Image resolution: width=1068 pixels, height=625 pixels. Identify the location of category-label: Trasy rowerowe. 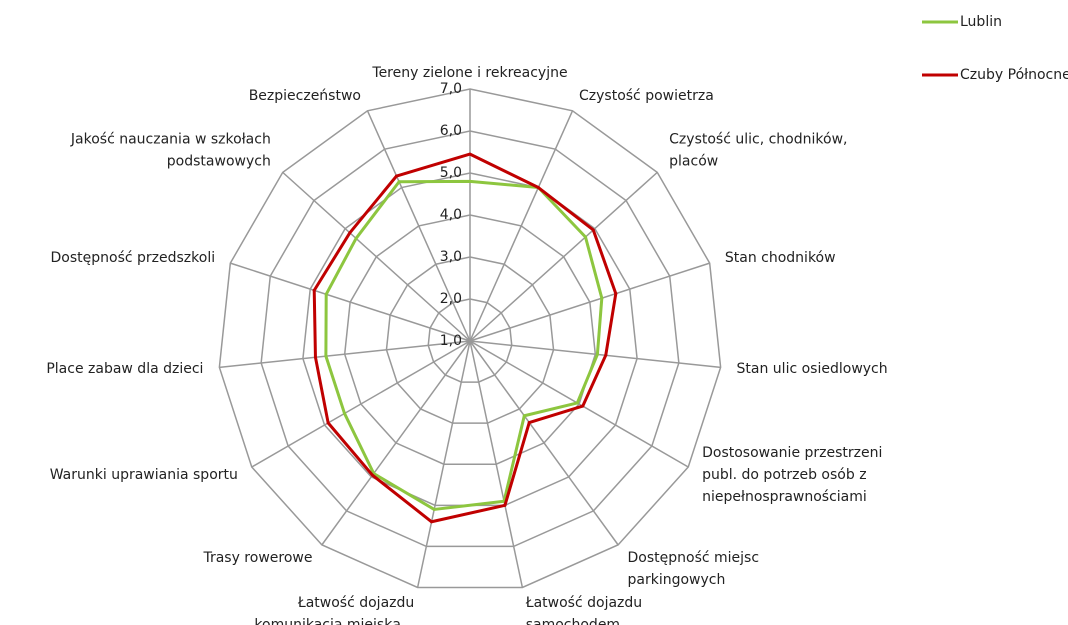
(257, 558).